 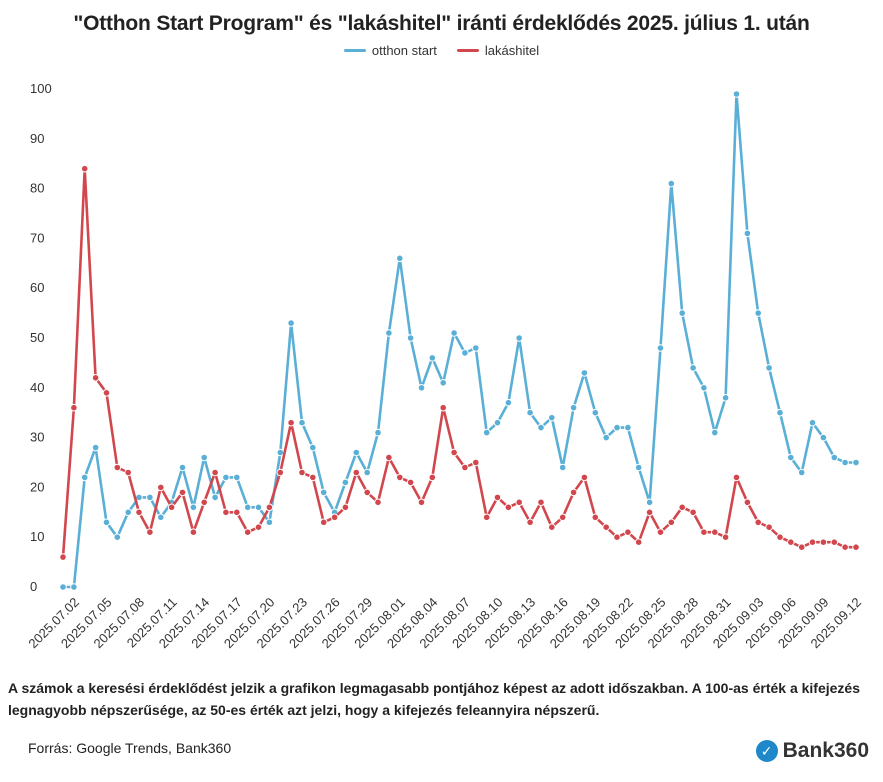 What do you see at coordinates (390, 50) in the screenshot?
I see `legend-item-otthon-start: otthon start` at bounding box center [390, 50].